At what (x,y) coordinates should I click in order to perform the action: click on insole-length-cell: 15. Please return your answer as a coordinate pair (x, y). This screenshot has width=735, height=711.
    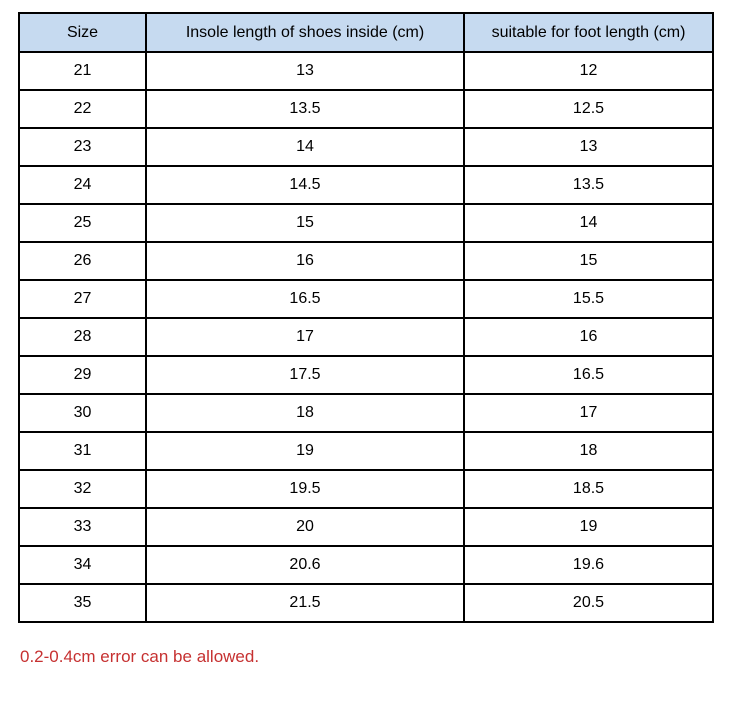
    Looking at the image, I should click on (305, 223).